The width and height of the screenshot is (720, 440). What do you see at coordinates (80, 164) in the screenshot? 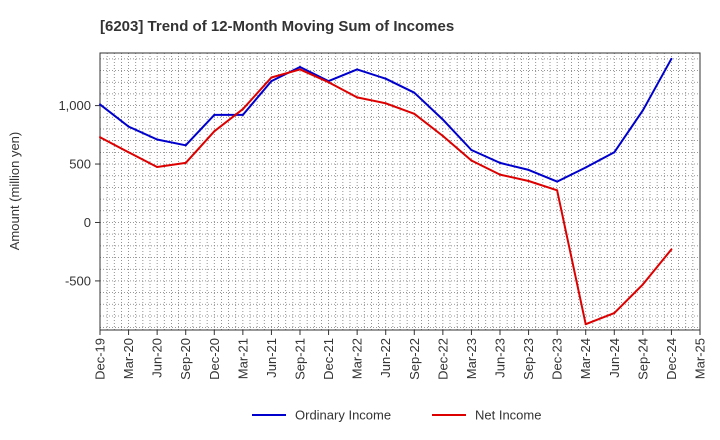
I see `y-tick-label: 500` at bounding box center [80, 164].